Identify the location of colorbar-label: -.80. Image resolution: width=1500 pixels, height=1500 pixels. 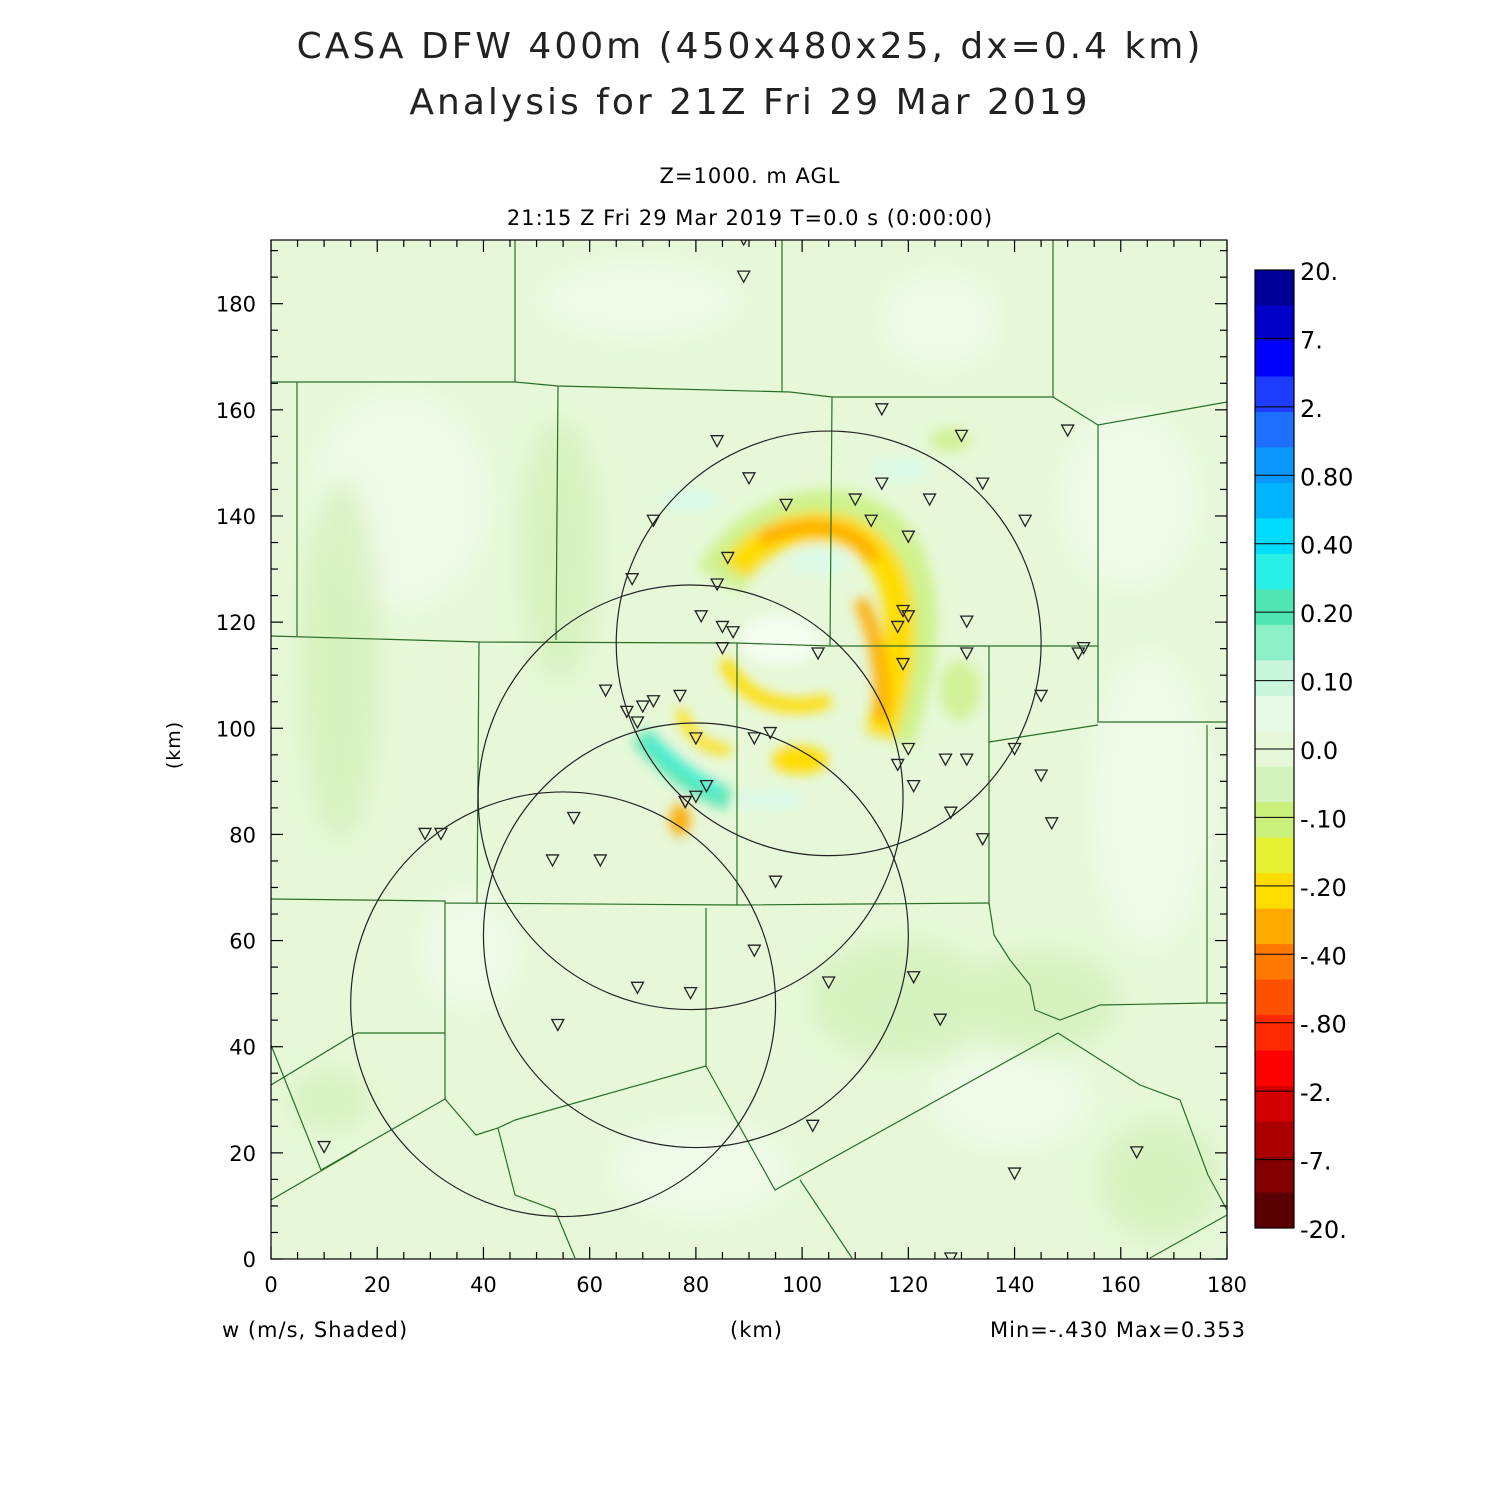
(1323, 1025).